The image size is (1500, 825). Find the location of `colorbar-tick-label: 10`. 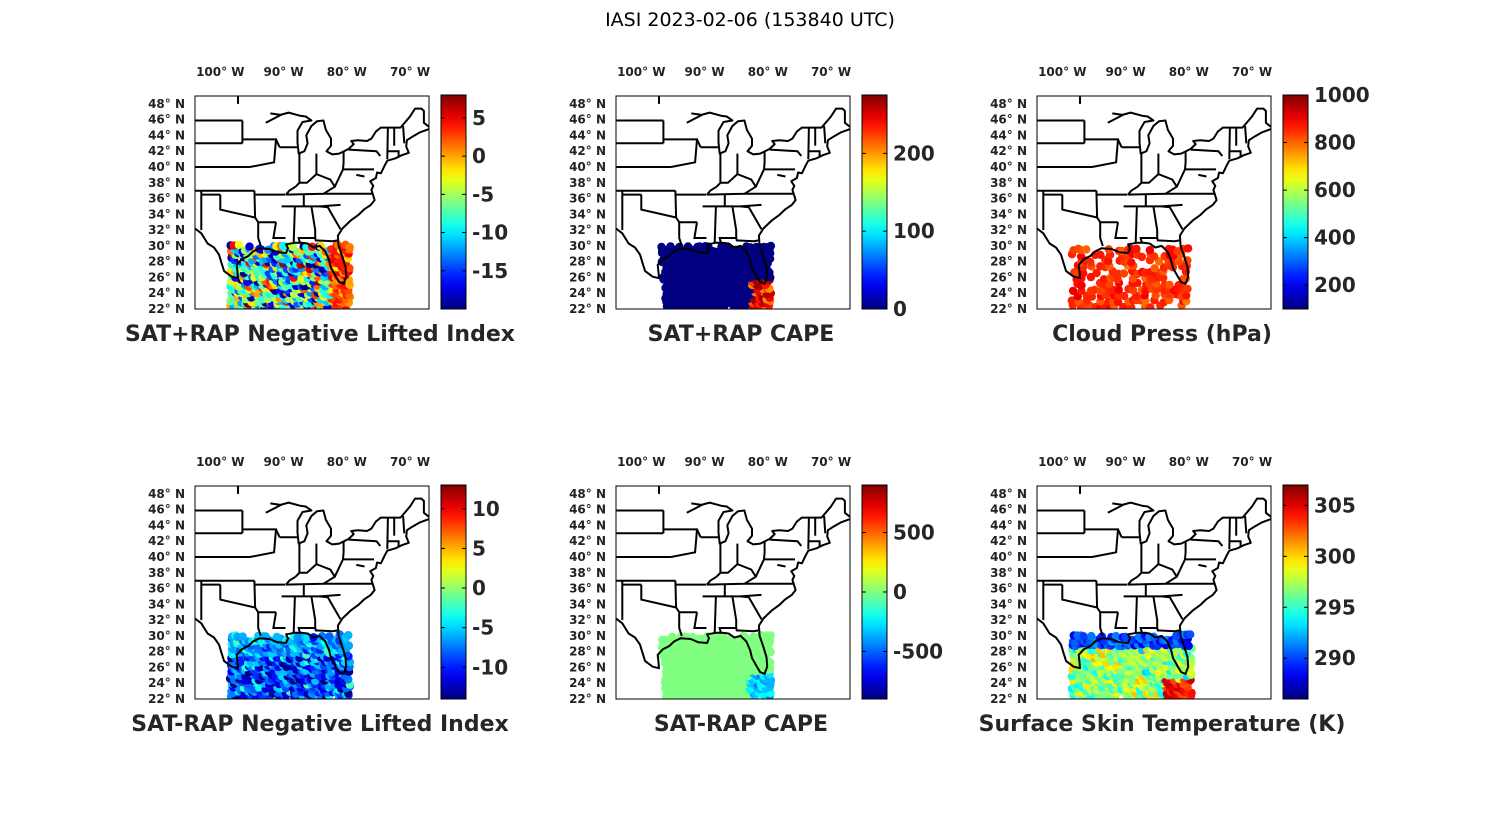

colorbar-tick-label: 10 is located at coordinates (486, 509).